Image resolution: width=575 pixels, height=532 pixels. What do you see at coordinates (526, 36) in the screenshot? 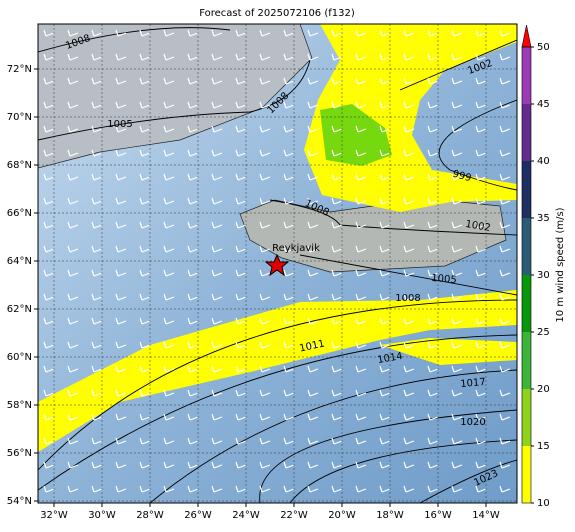
I see `colorbar-extend` at bounding box center [526, 36].